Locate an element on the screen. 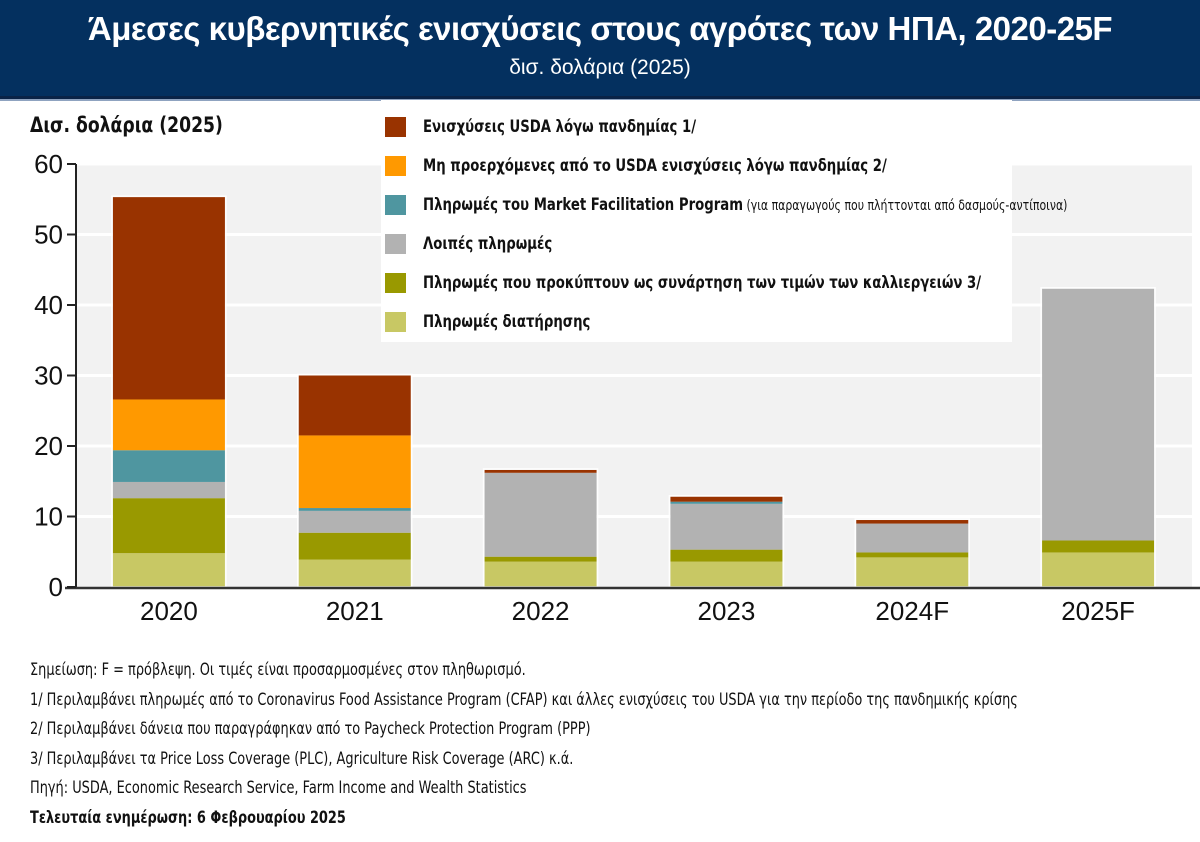 The height and width of the screenshot is (842, 1200). y-tick-label: 10 is located at coordinates (48, 517).